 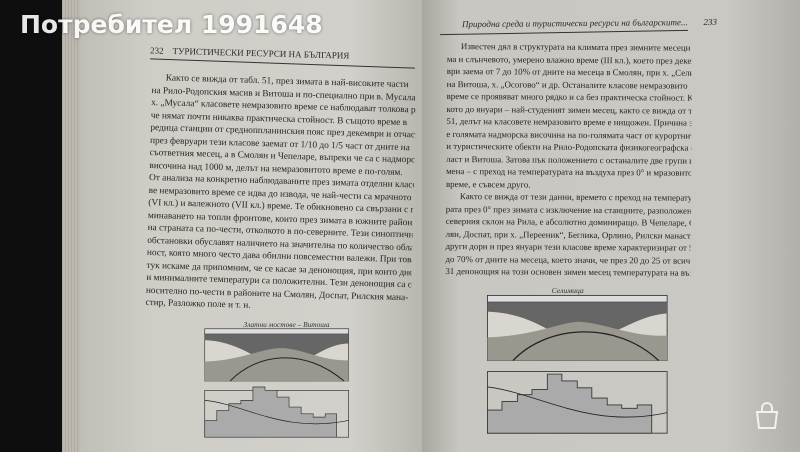 What do you see at coordinates (71, 226) in the screenshot?
I see `page-edges` at bounding box center [71, 226].